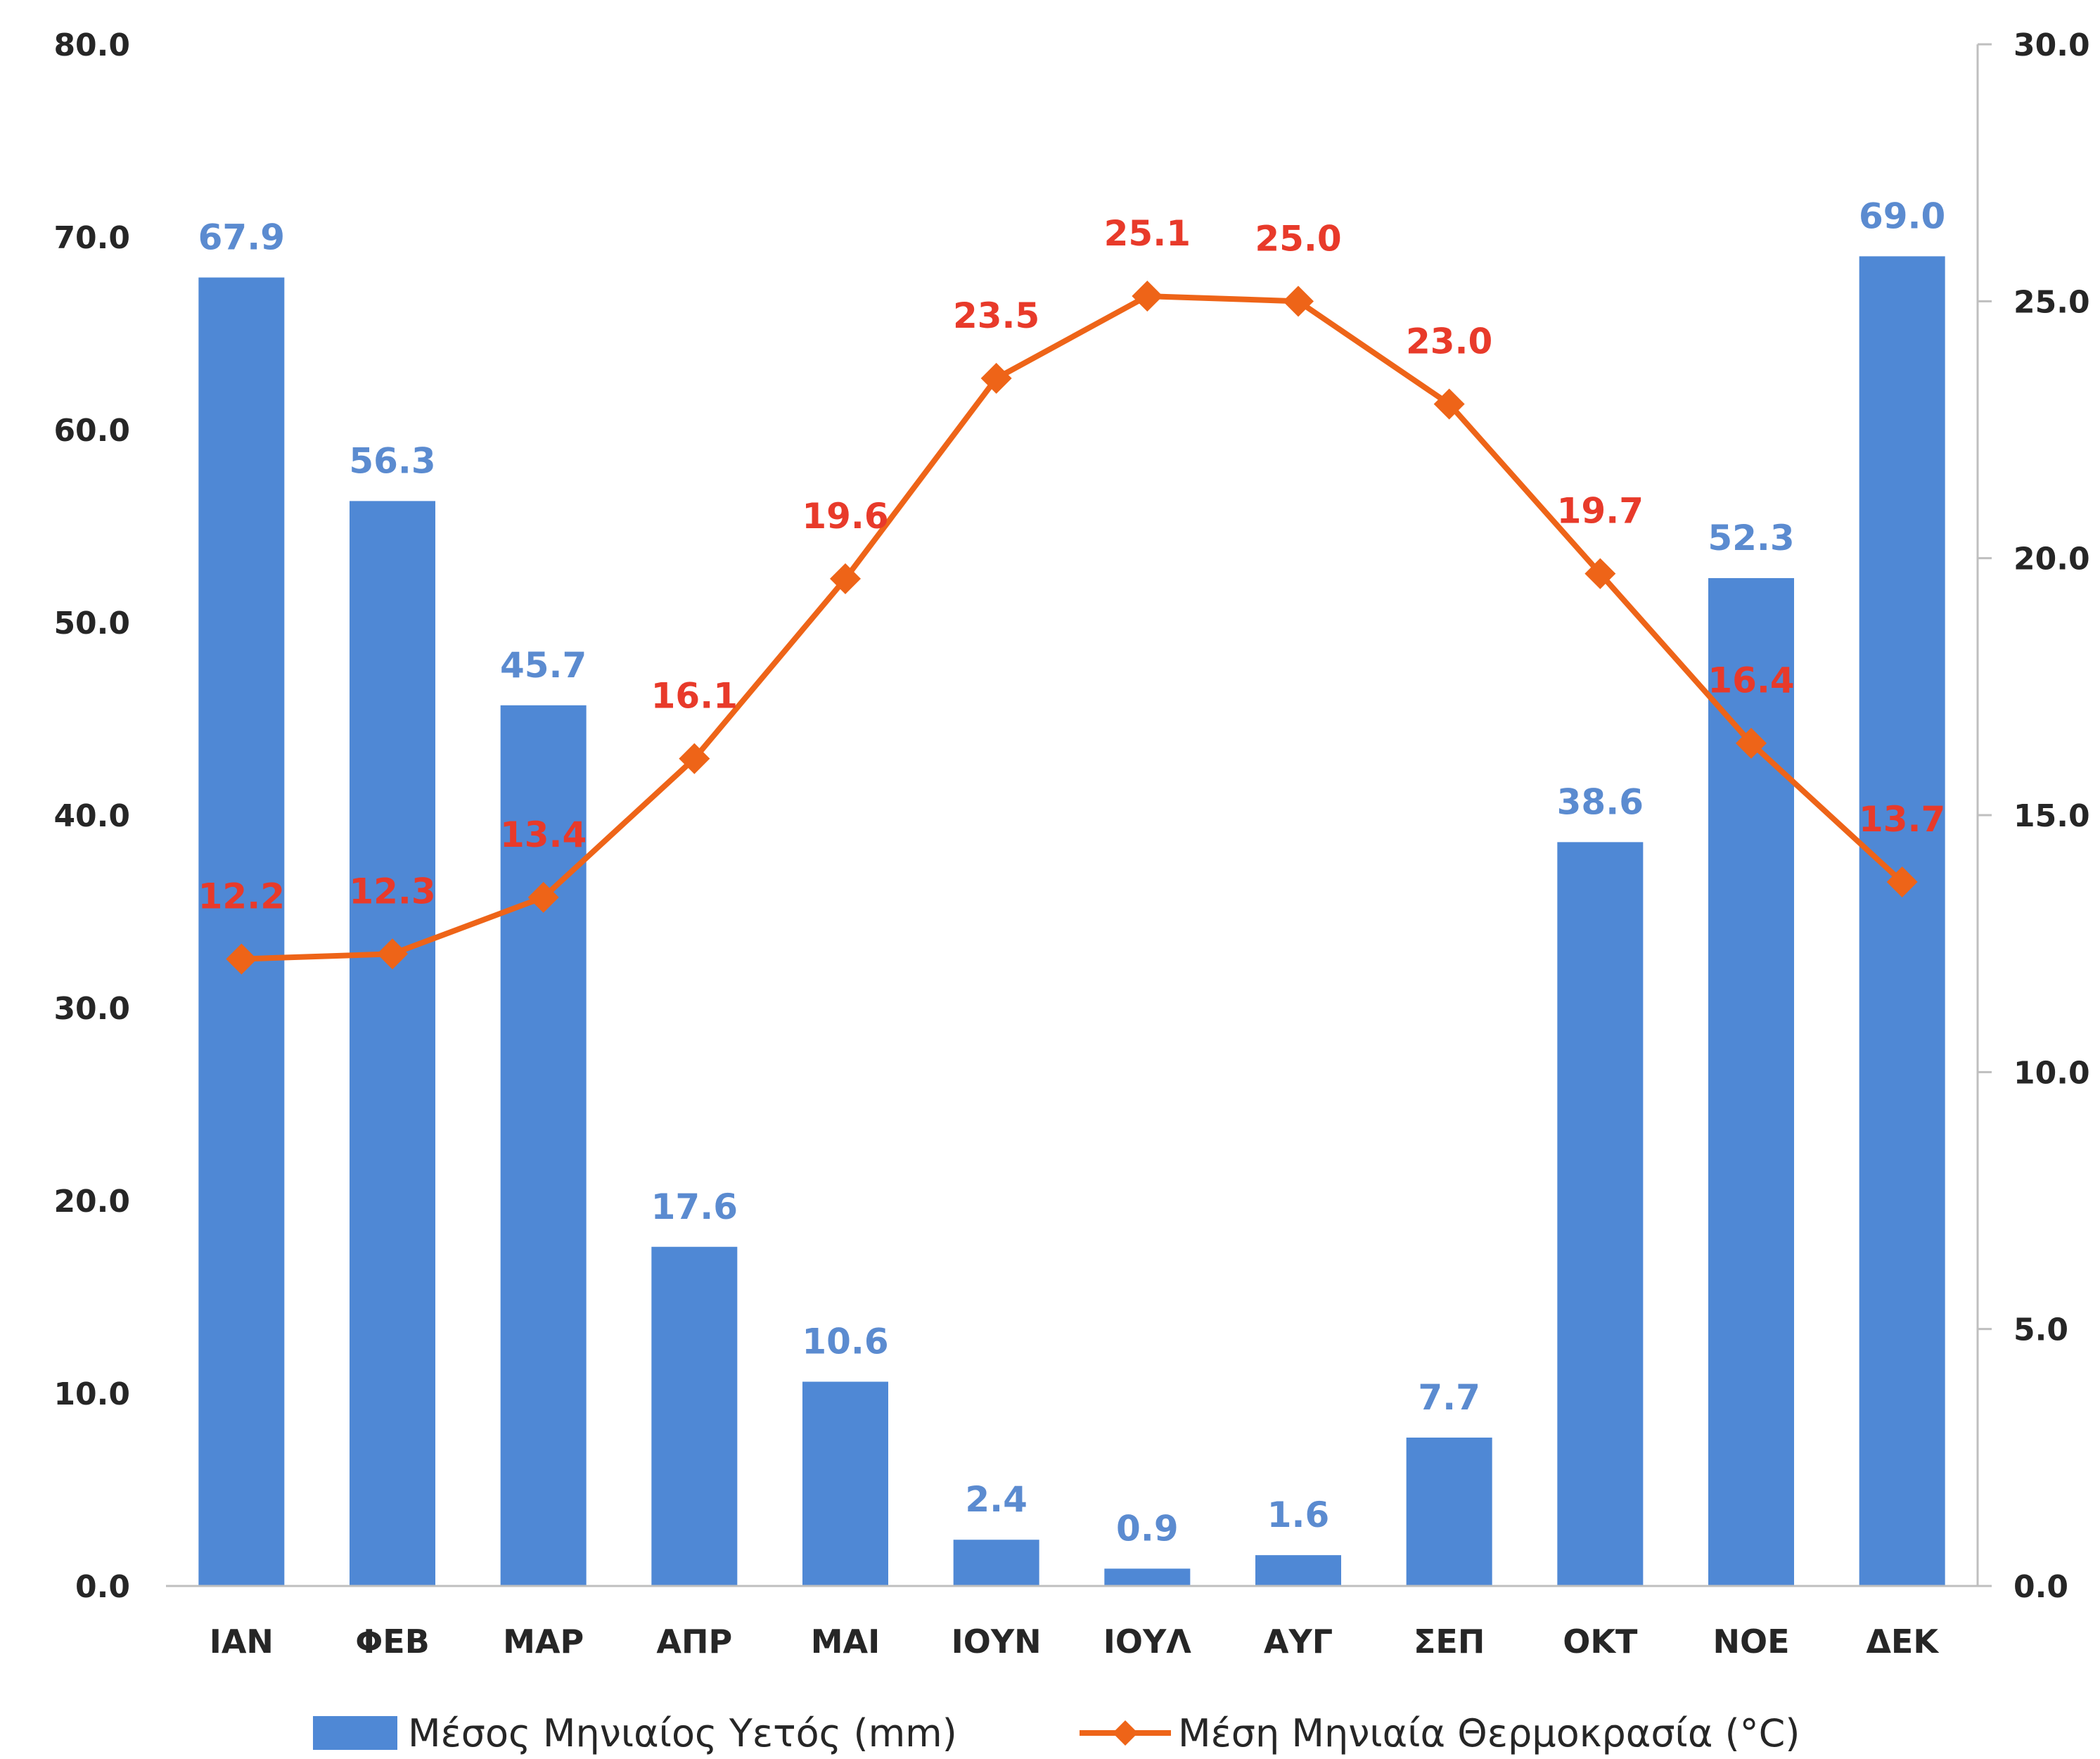 The height and width of the screenshot is (1759, 2100). I want to click on temperature-data-label: 13.4, so click(543, 835).